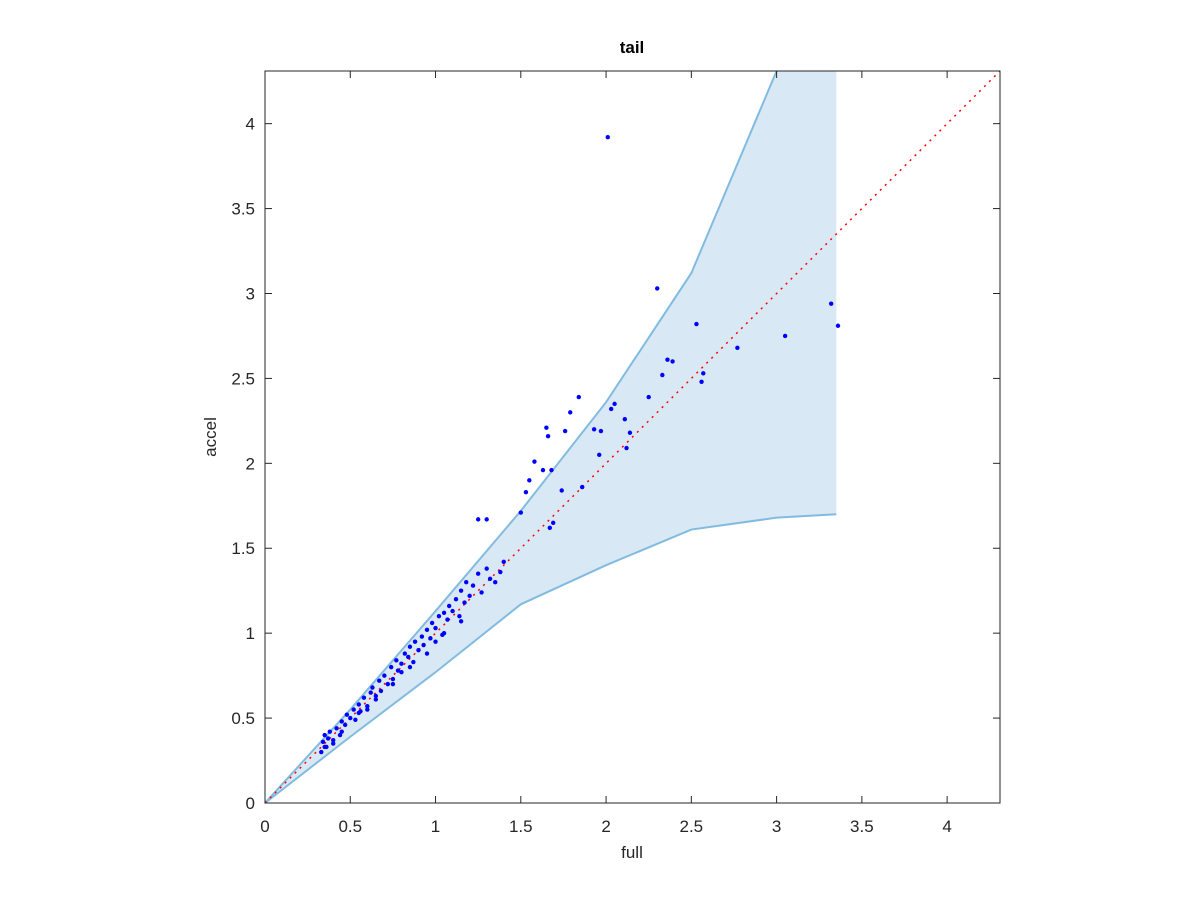 The image size is (1200, 900). What do you see at coordinates (210, 437) in the screenshot?
I see `y-axis-label: accel` at bounding box center [210, 437].